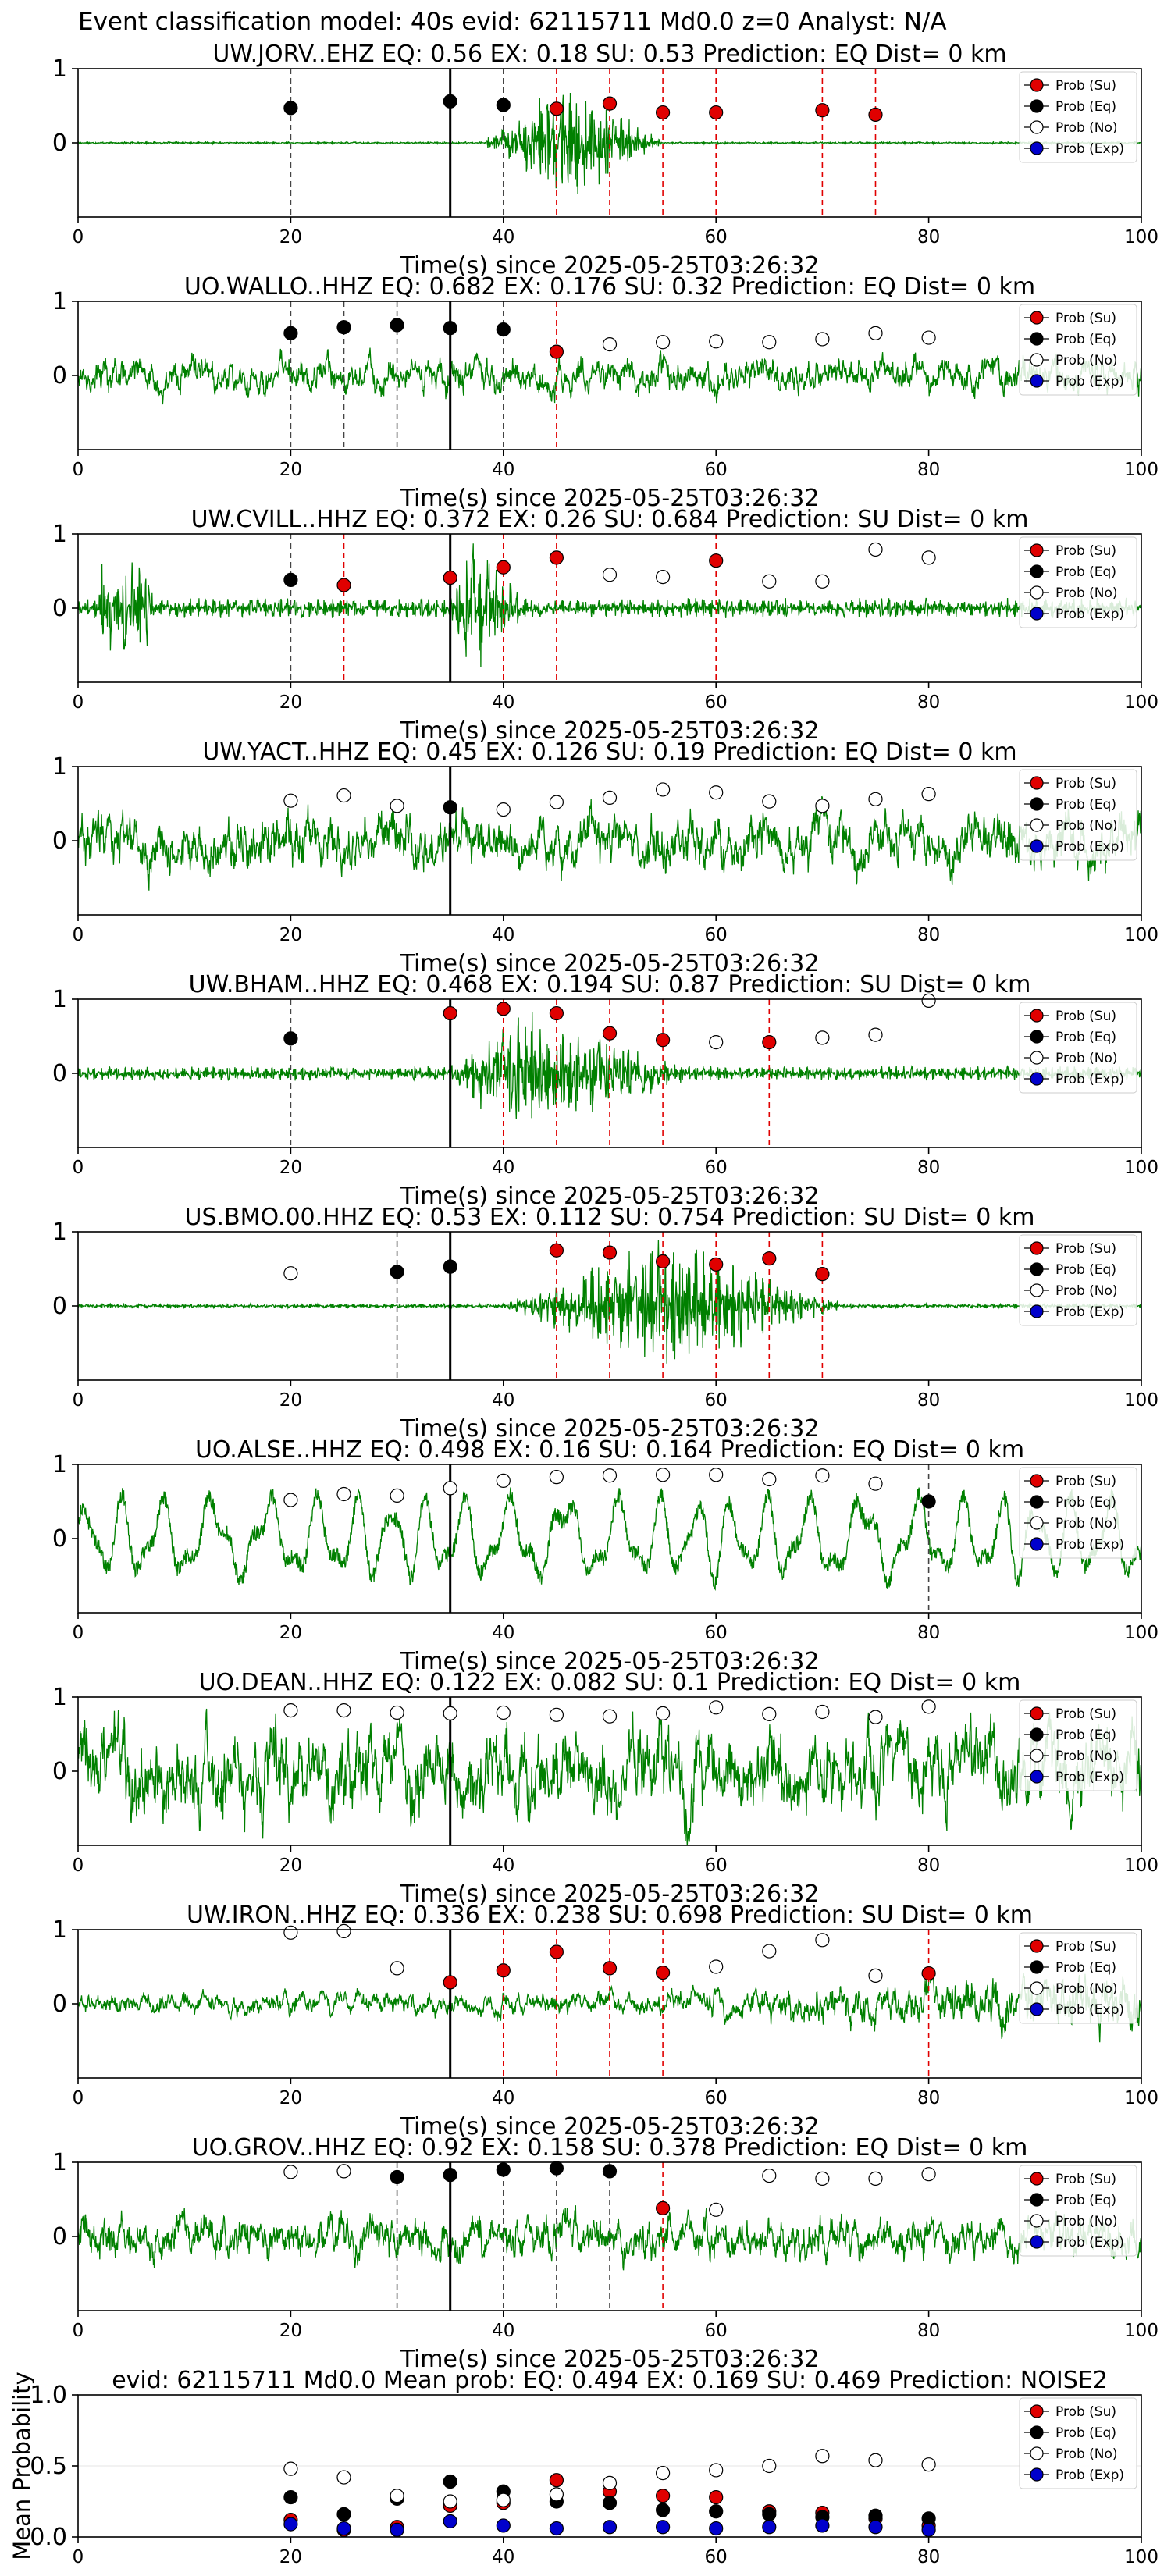 This screenshot has height=2576, width=1171. What do you see at coordinates (59, 1306) in the screenshot?
I see `y-tick-label: 0` at bounding box center [59, 1306].